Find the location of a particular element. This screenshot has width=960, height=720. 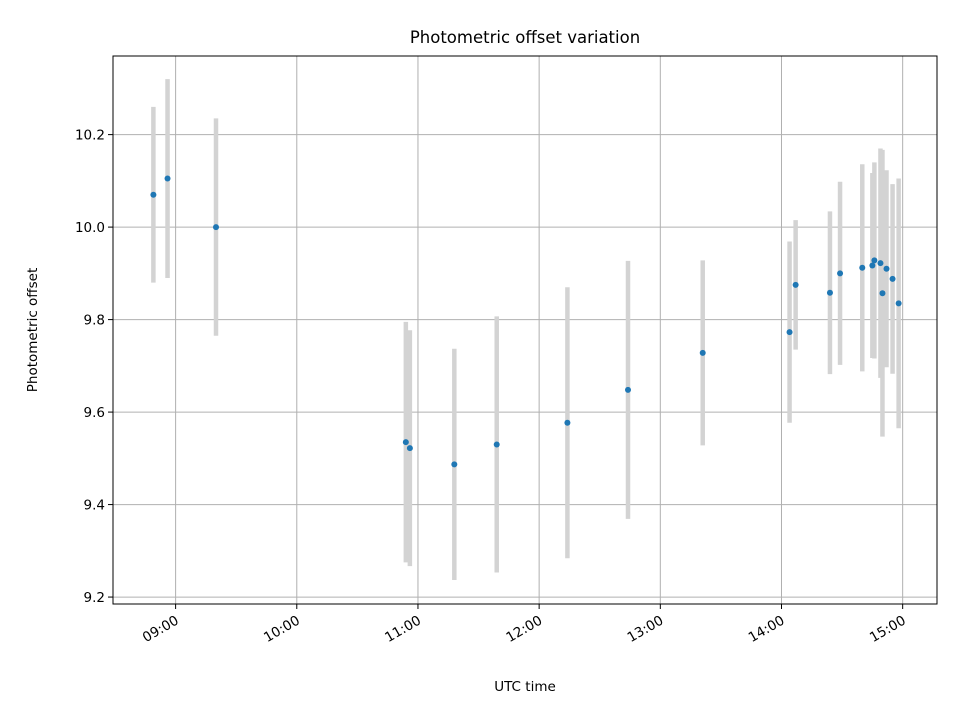

y-tick-label: 10.2 is located at coordinates (90, 136).